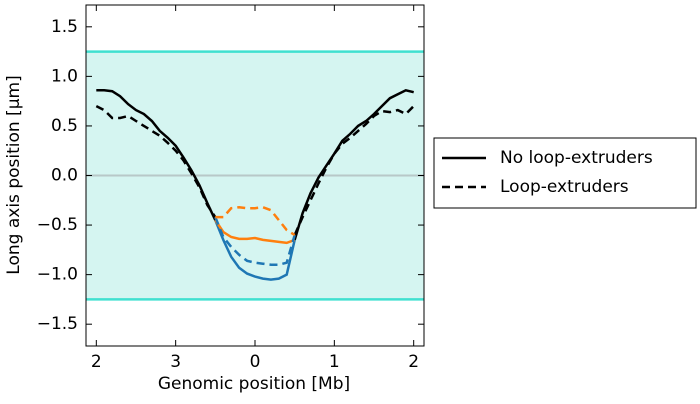  Describe the element at coordinates (57, 225) in the screenshot. I see `y-tick-label: −0.5` at that location.